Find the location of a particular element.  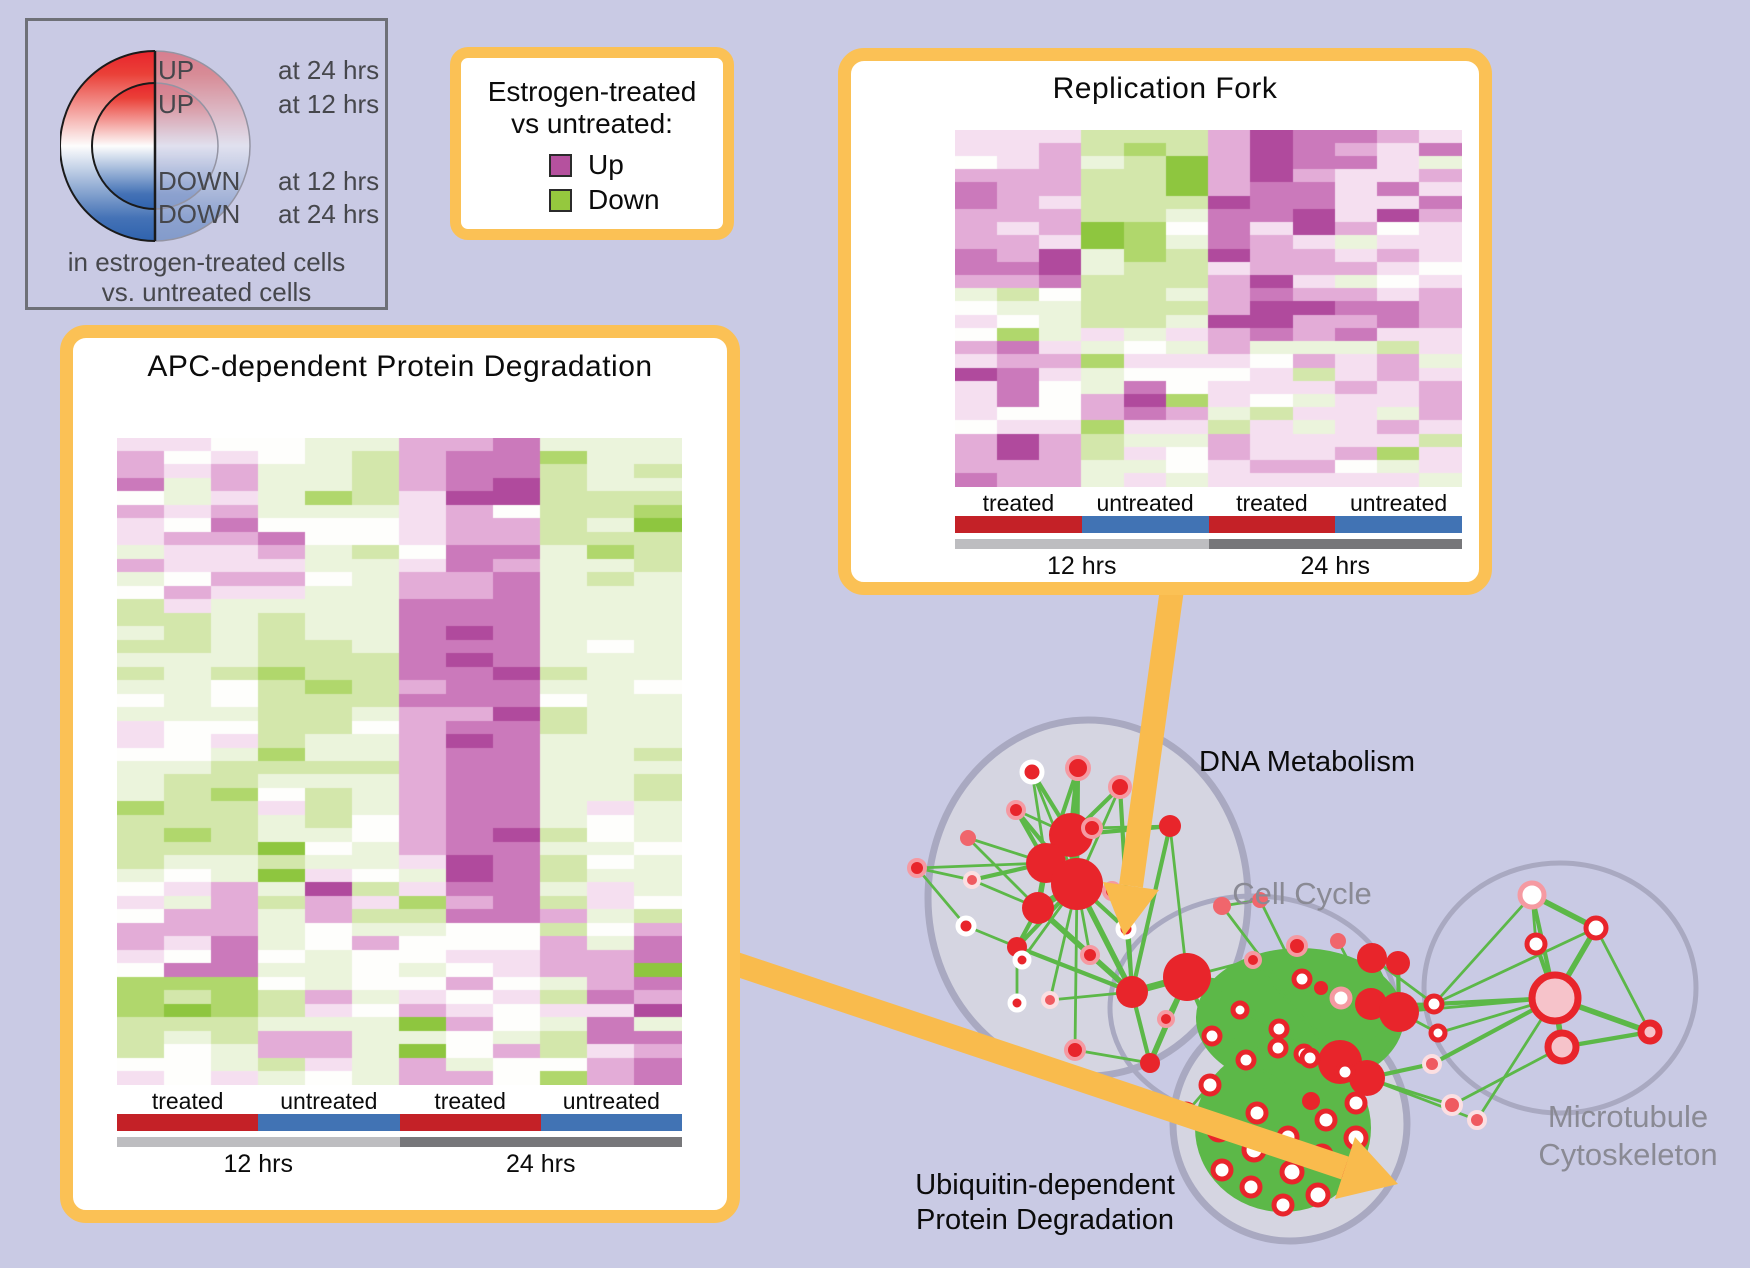

cluster-label-ubiquitin-protein-degradation: Ubiquitin-dependent Protein Degradation is located at coordinates (1045, 1202).